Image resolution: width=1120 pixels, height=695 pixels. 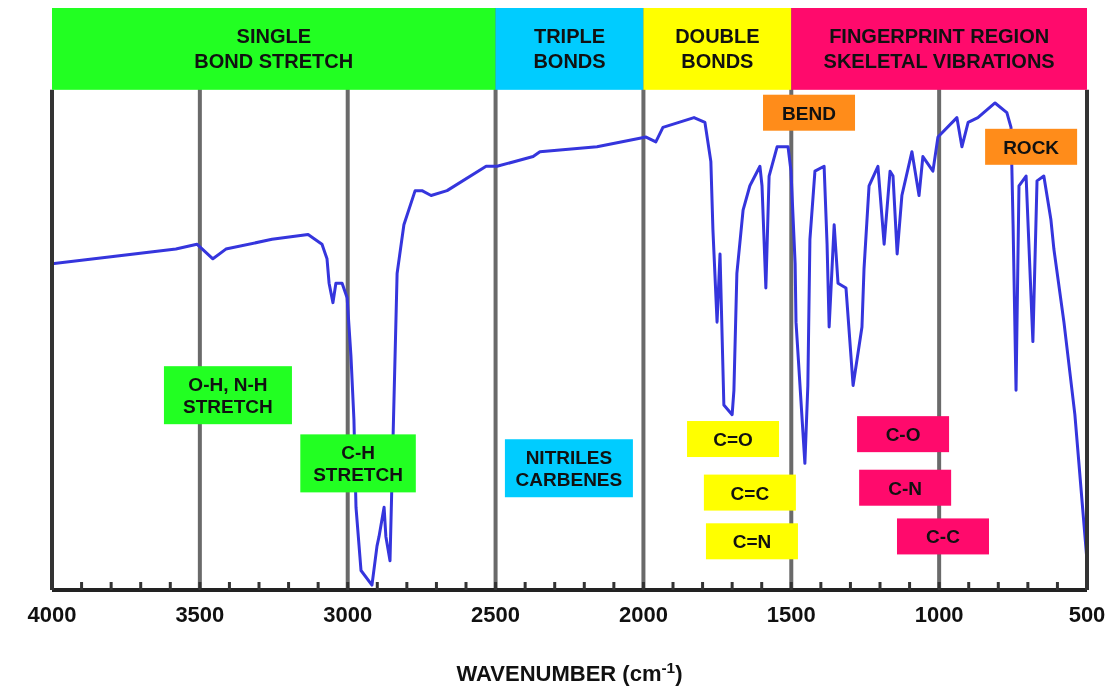 What do you see at coordinates (569, 672) in the screenshot?
I see `x-axis-title: WAVENUMBER (cm$^{-1}$)` at bounding box center [569, 672].